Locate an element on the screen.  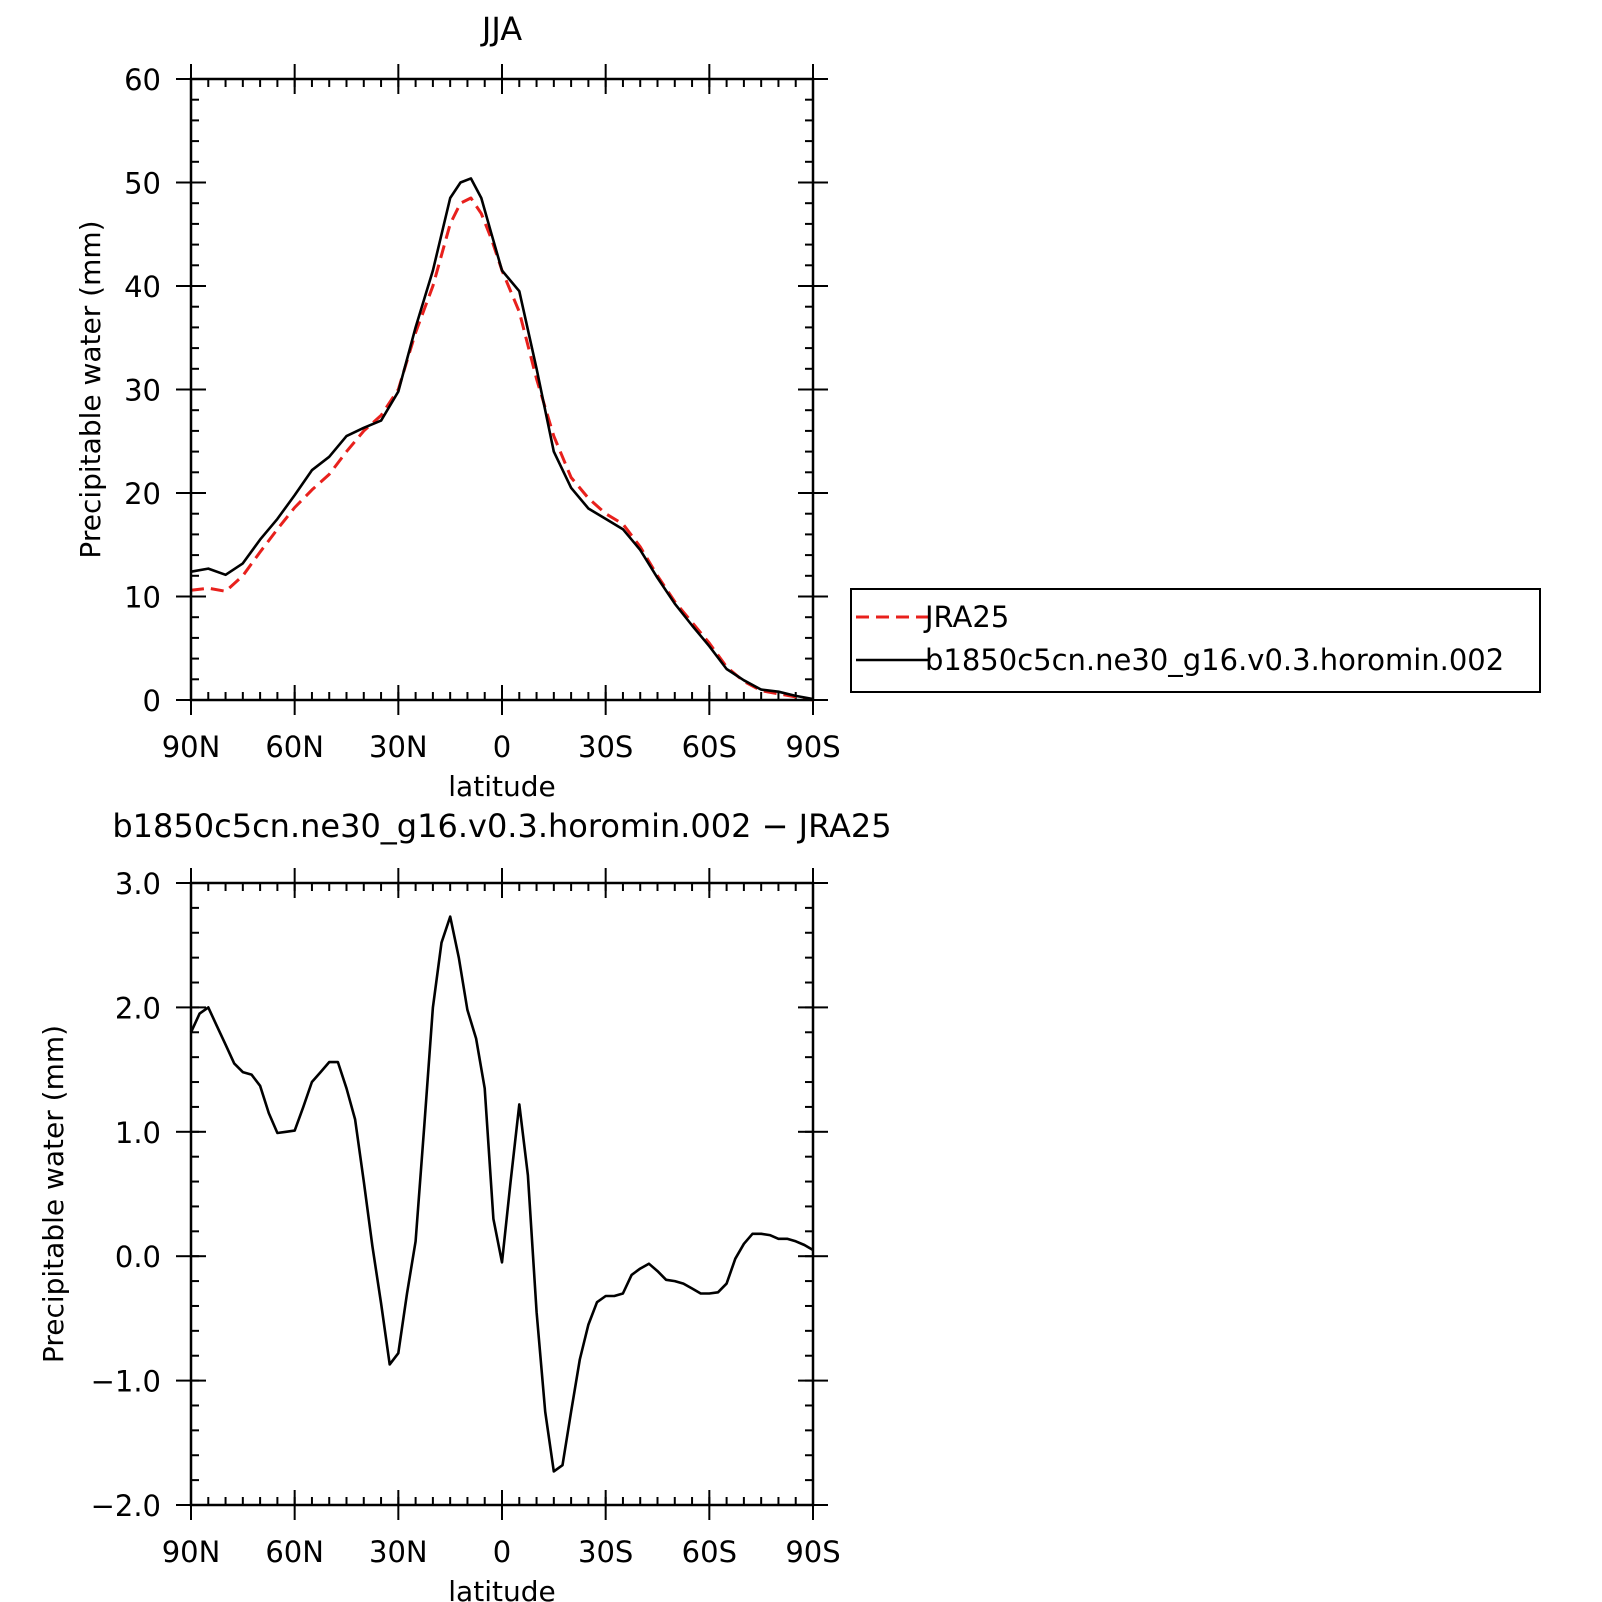
chart-title: JJA is located at coordinates (501, 29).